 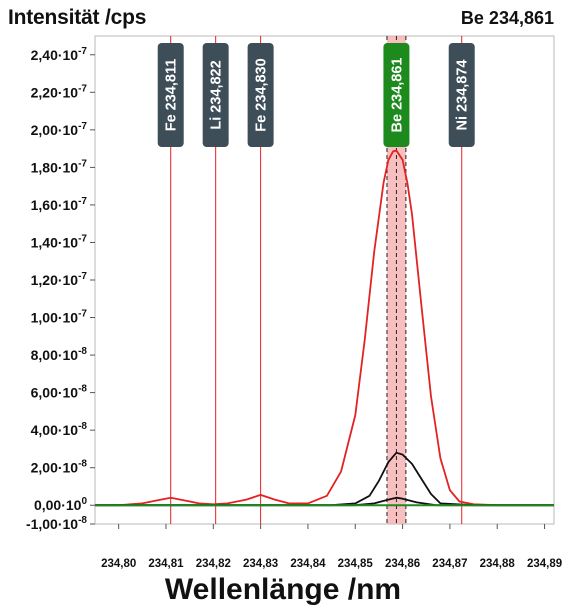 I want to click on y-tick-label-10: 4,00·10⁻⁸, so click(x=59, y=429).